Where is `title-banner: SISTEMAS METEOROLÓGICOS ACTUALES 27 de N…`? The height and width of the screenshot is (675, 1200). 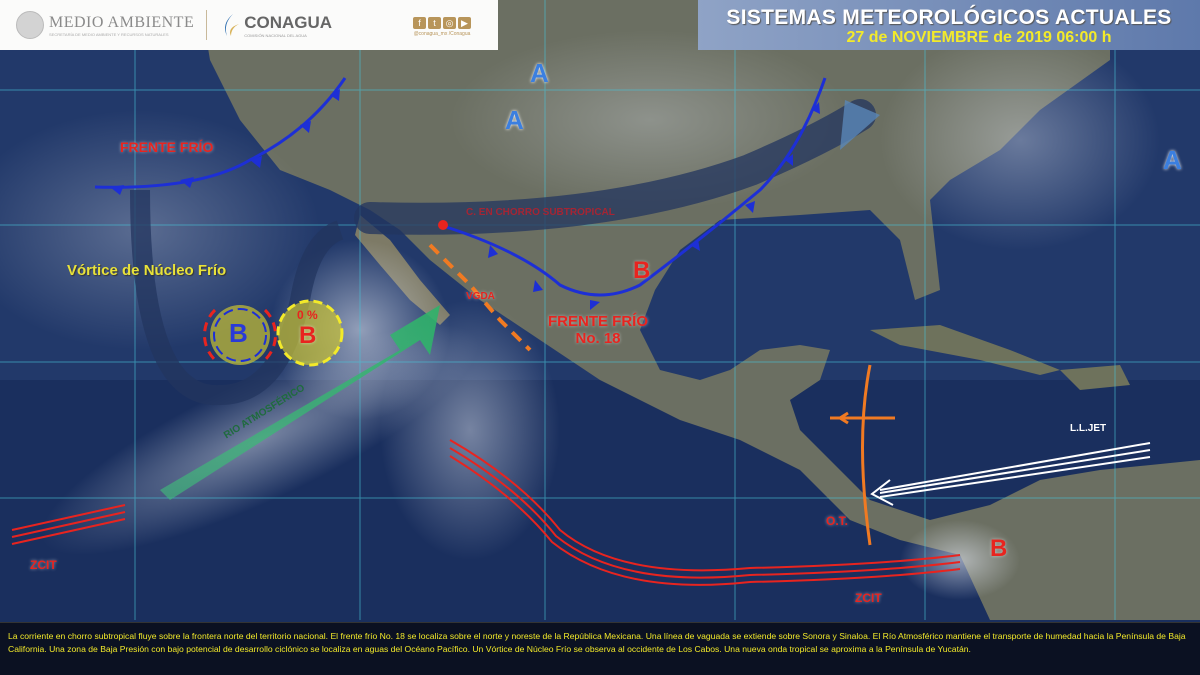
title-banner: SISTEMAS METEOROLÓGICOS ACTUALES 27 de N… is located at coordinates (949, 25).